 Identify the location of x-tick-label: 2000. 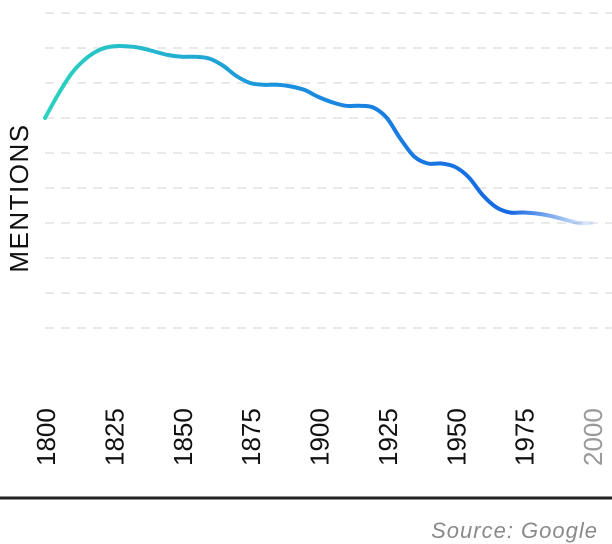
(593, 437).